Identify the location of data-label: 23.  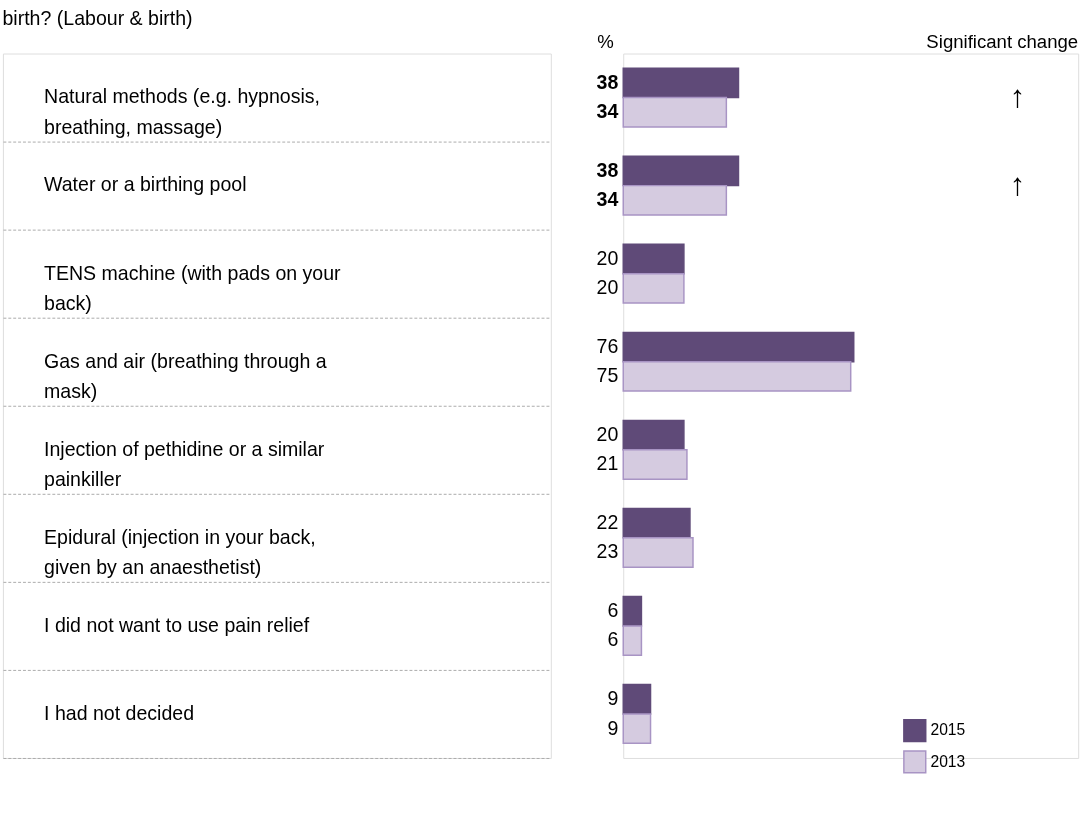
(607, 551).